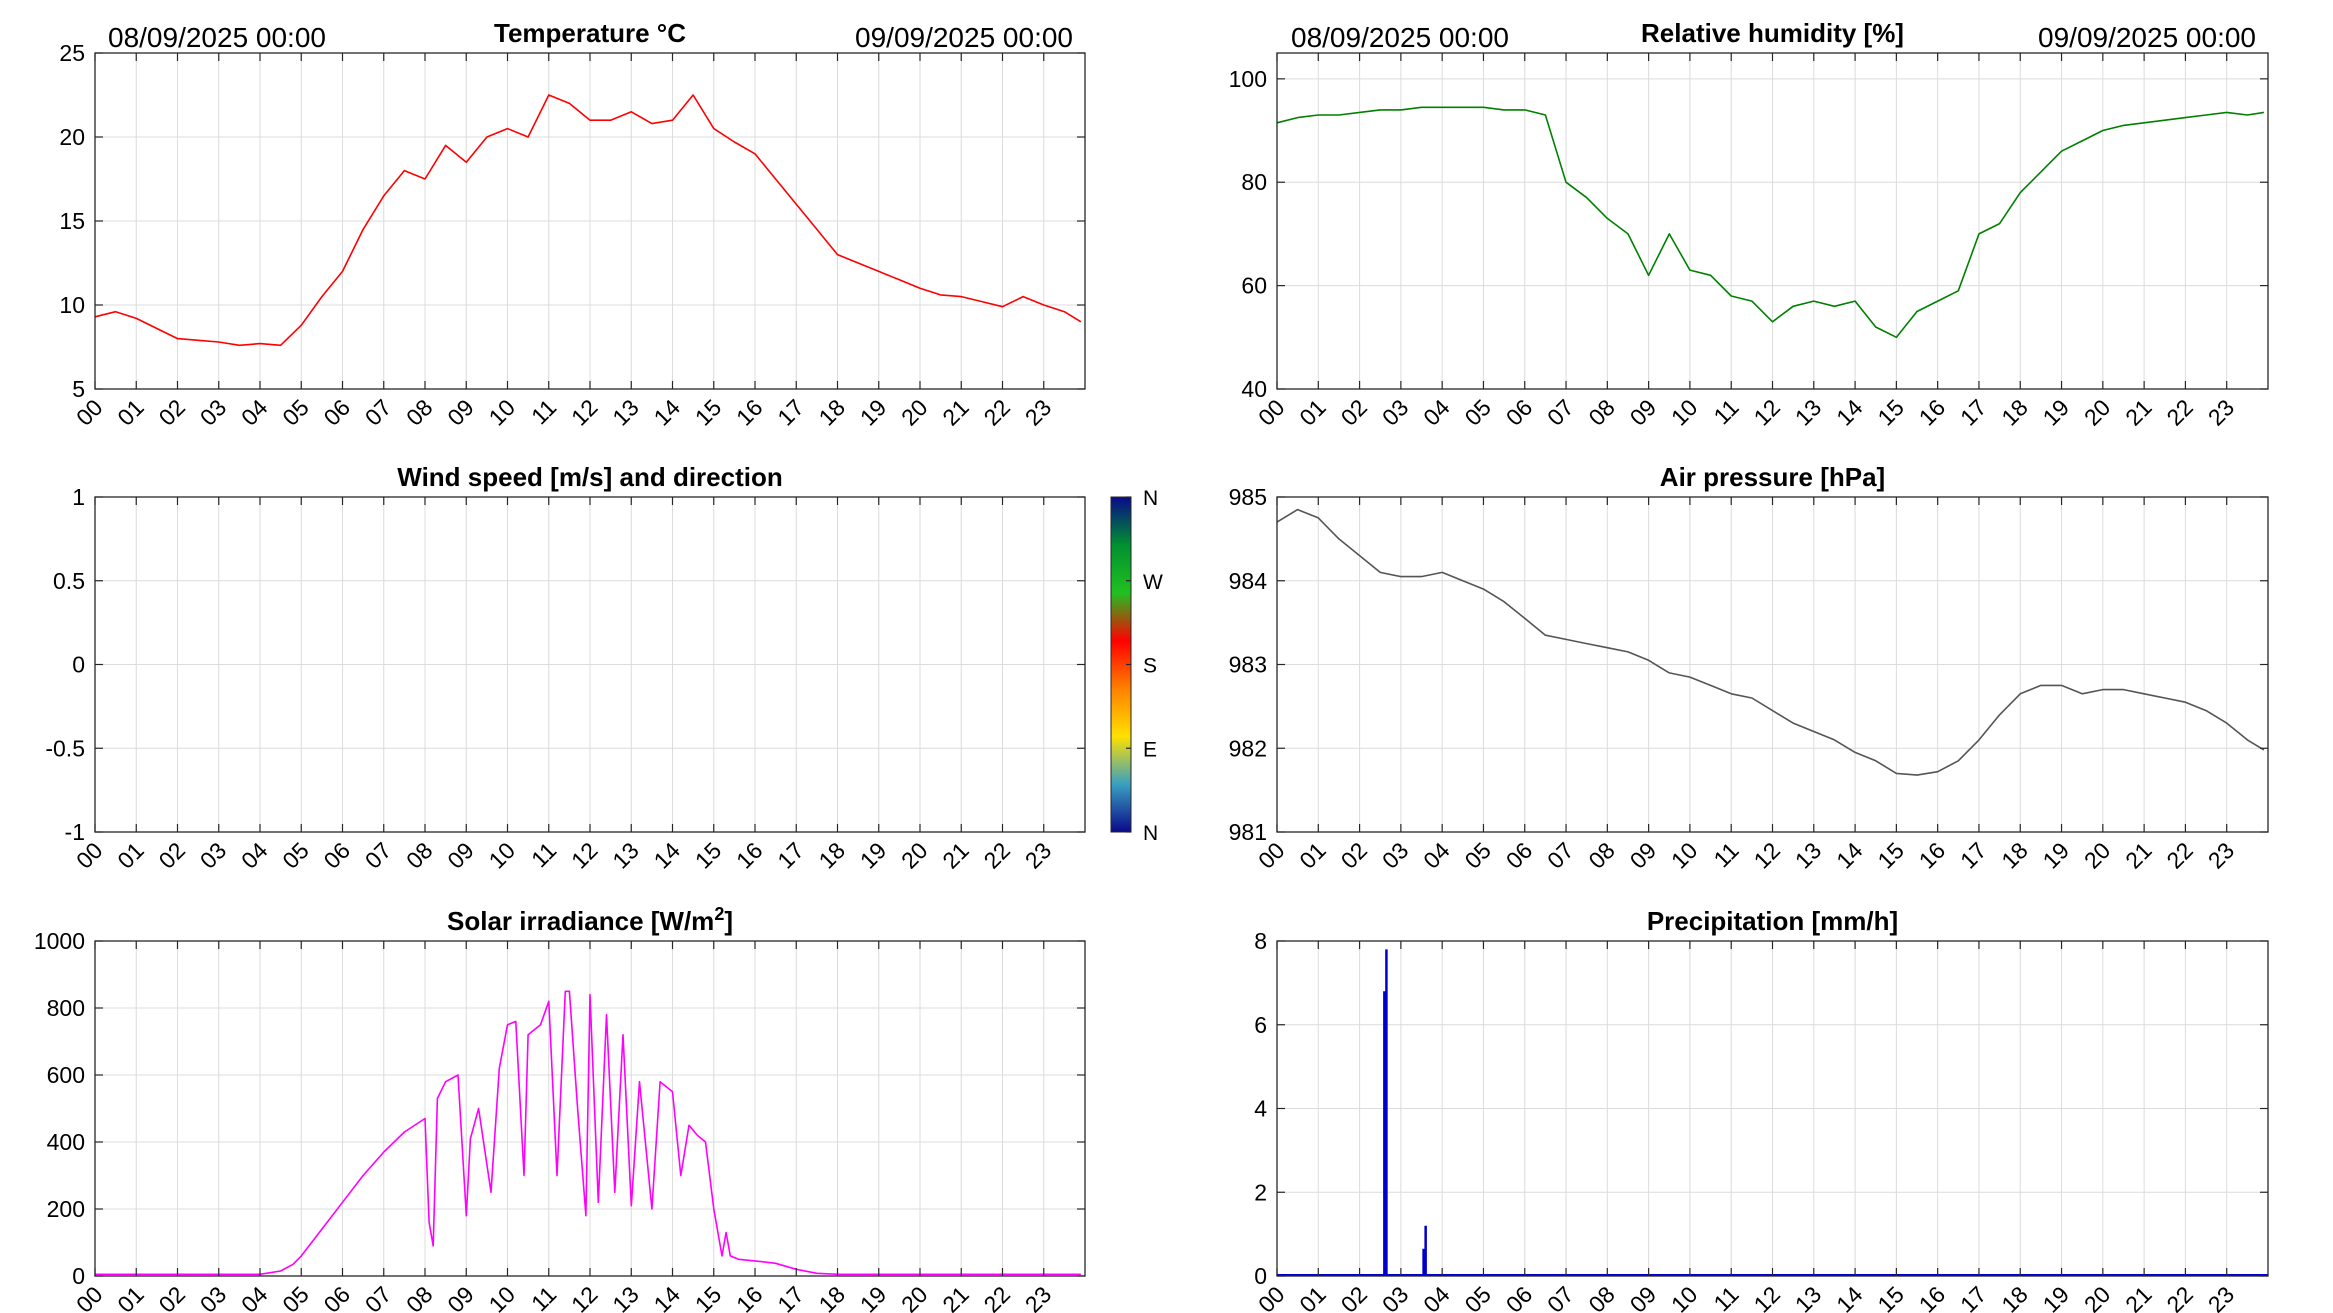 This screenshot has width=2333, height=1313. Describe the element at coordinates (72, 305) in the screenshot. I see `y-tick-label: 10` at that location.